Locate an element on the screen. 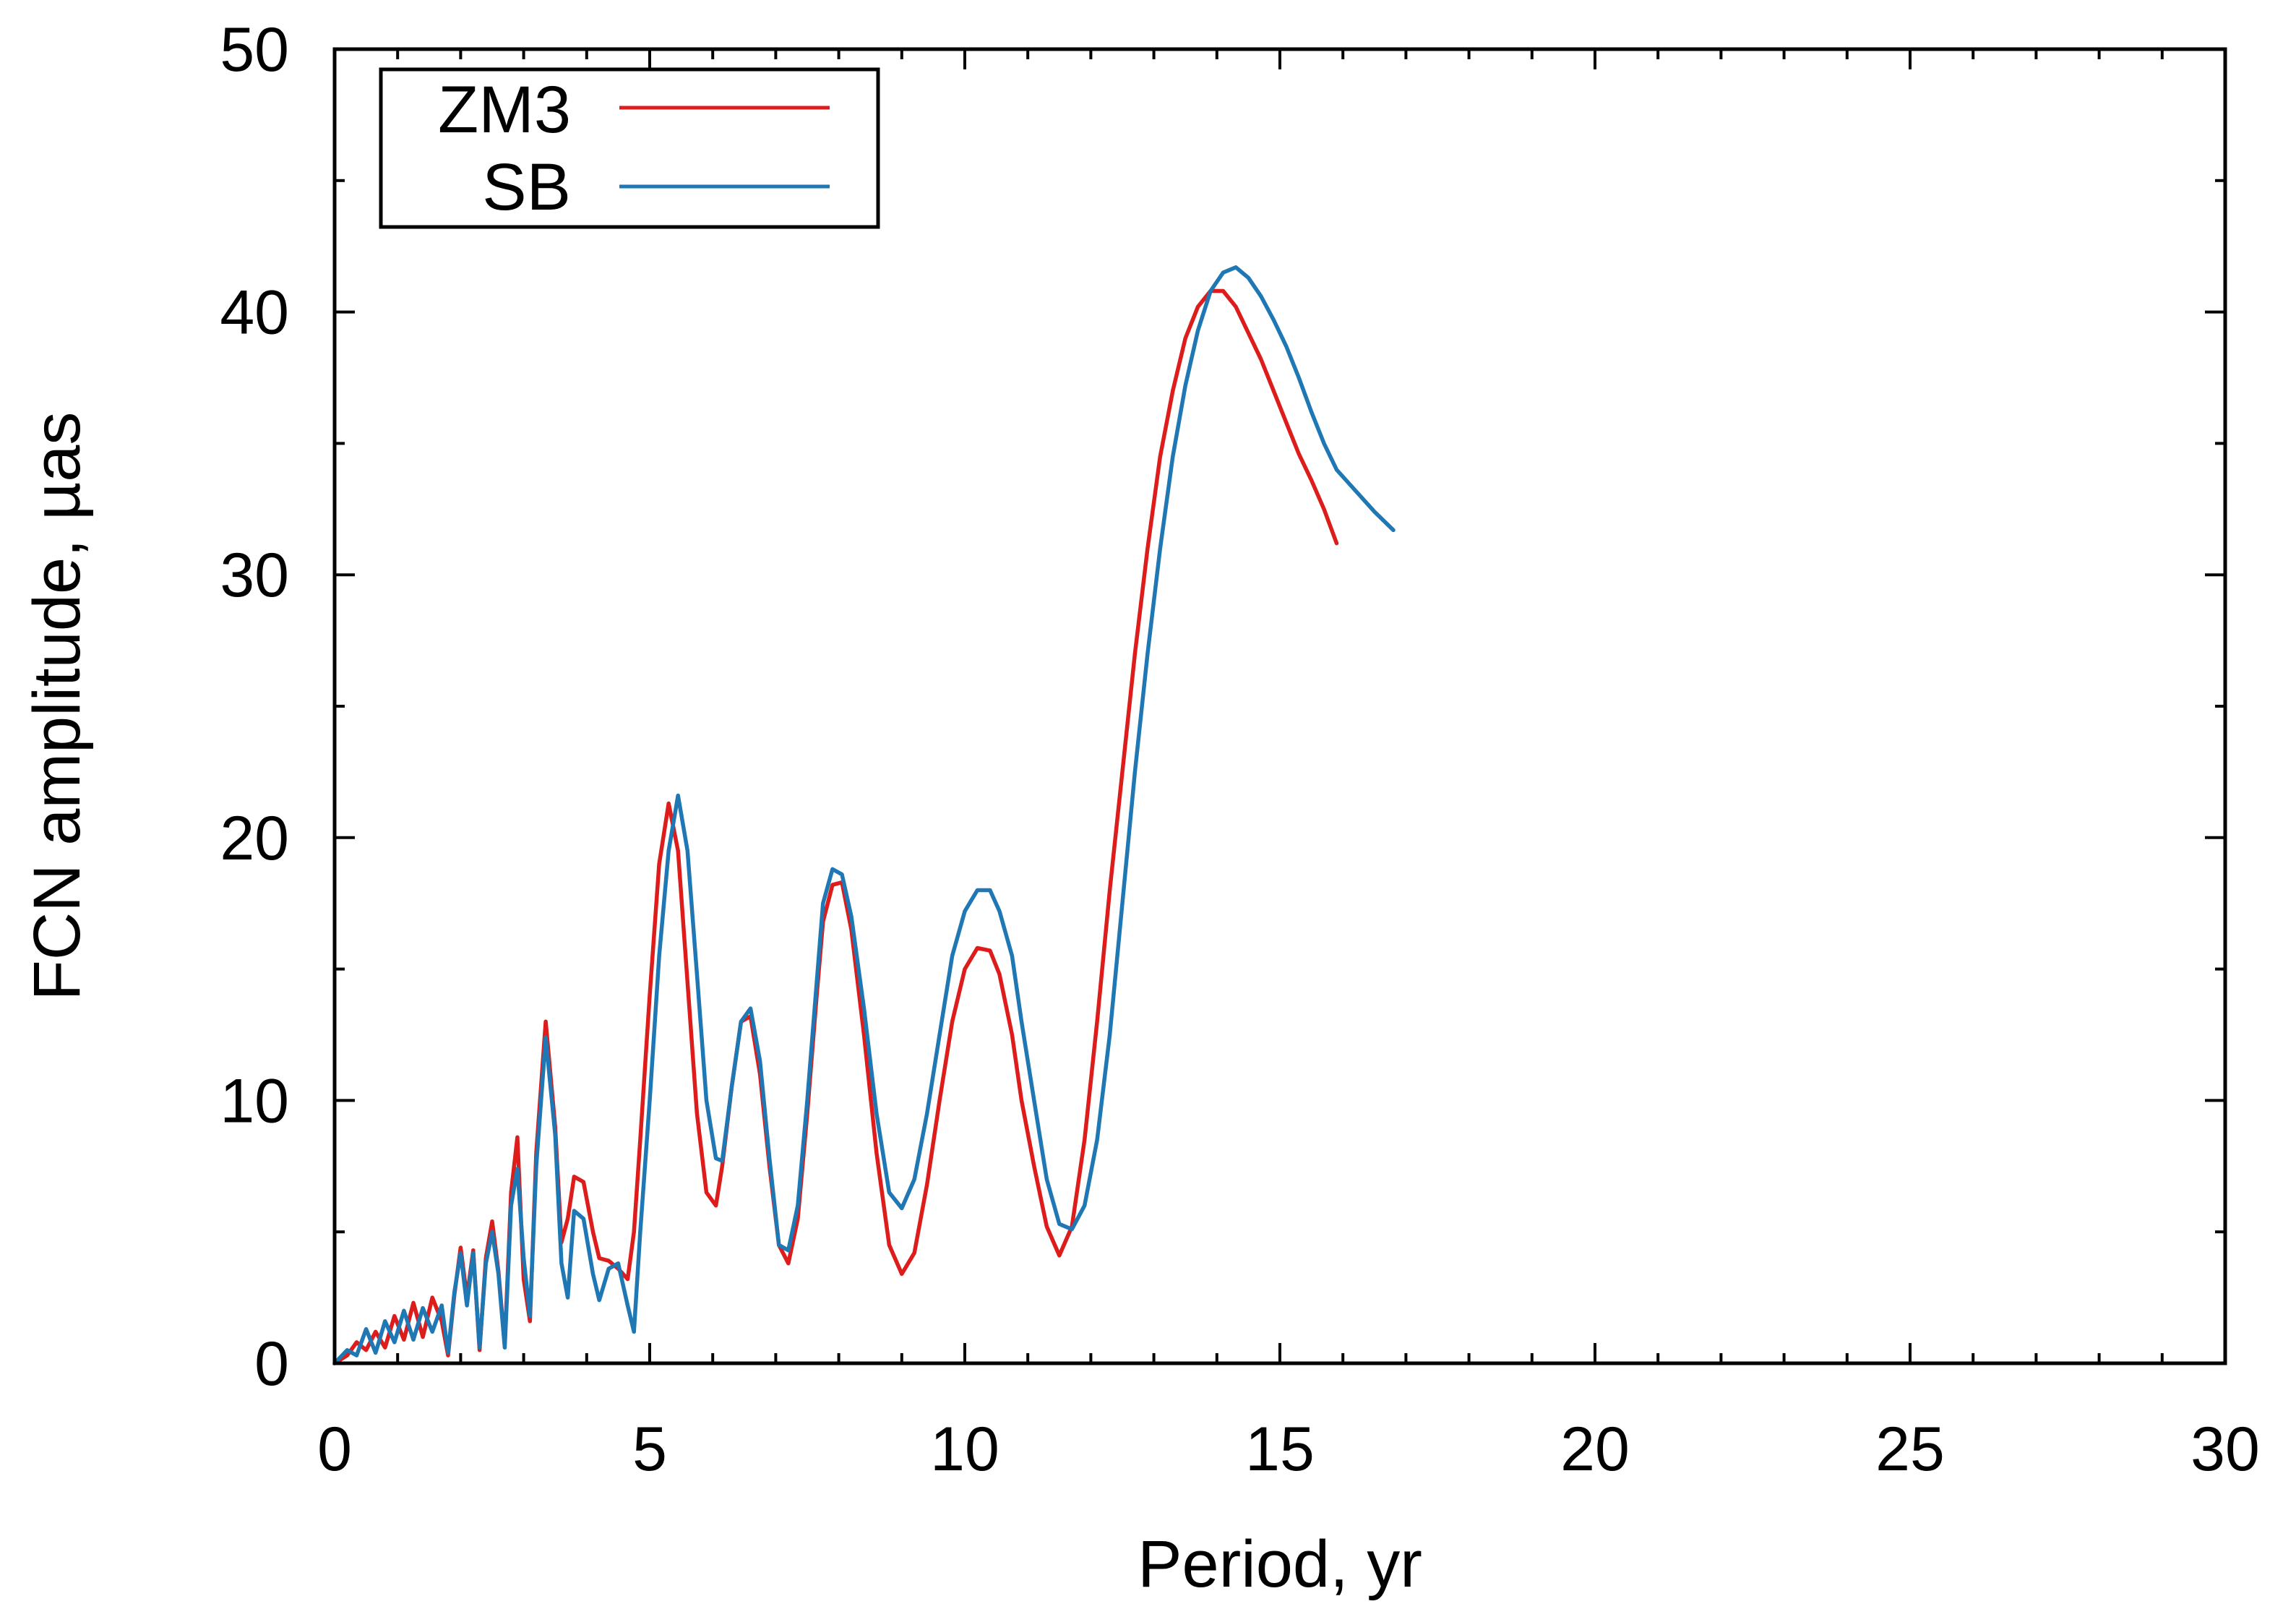  y-tick-label: 50 is located at coordinates (254, 50).